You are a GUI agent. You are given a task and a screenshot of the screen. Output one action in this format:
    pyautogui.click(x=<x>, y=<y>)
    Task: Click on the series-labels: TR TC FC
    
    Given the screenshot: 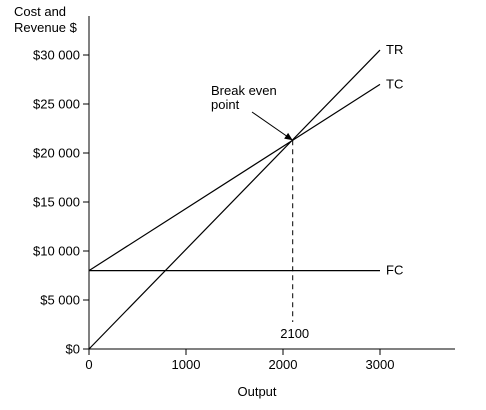 What is the action you would take?
    pyautogui.click(x=394, y=160)
    